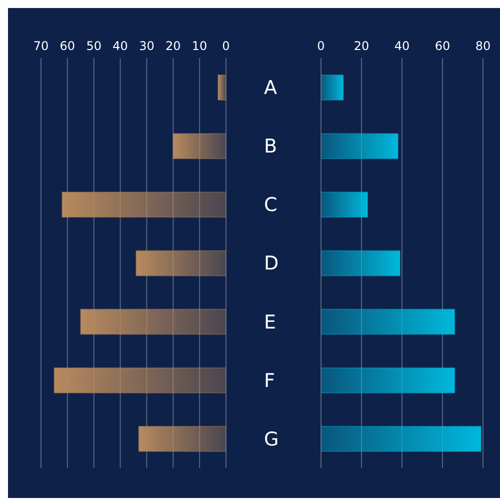  What do you see at coordinates (483, 46) in the screenshot?
I see `x-tick-label: 80` at bounding box center [483, 46].